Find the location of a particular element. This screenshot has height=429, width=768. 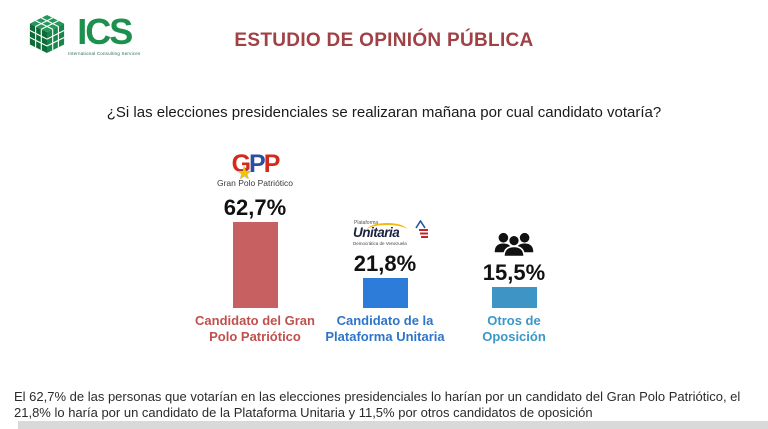

bar-stack-gpp: GPP ★ Gran Polo Patriótico 62,7% is located at coordinates (255, 228).